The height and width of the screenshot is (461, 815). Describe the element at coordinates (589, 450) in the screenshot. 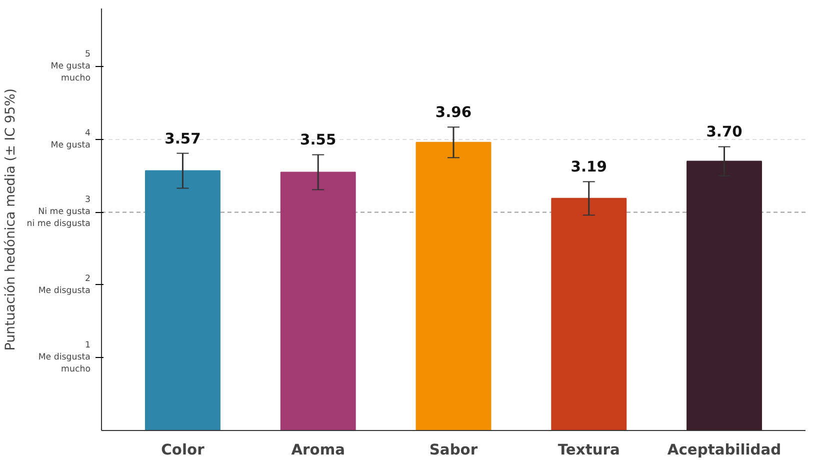

I see `x-tick-label: Textura` at that location.